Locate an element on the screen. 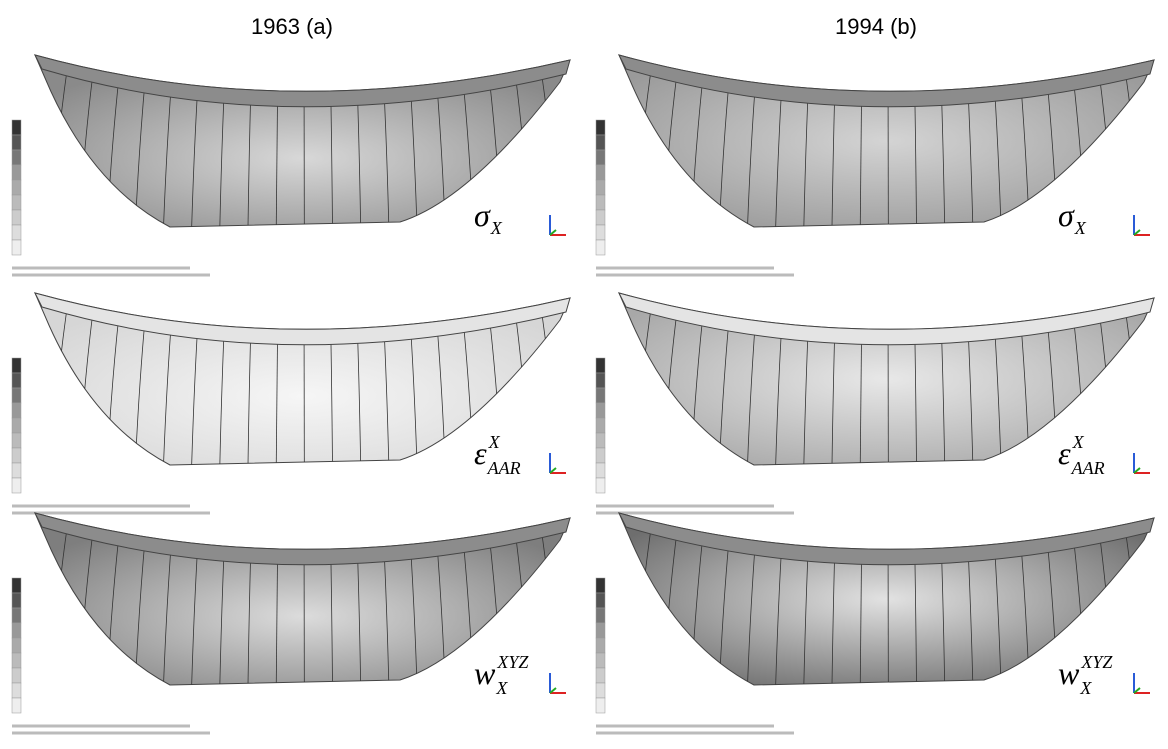  column-title: 1994 (b) is located at coordinates (876, 26).